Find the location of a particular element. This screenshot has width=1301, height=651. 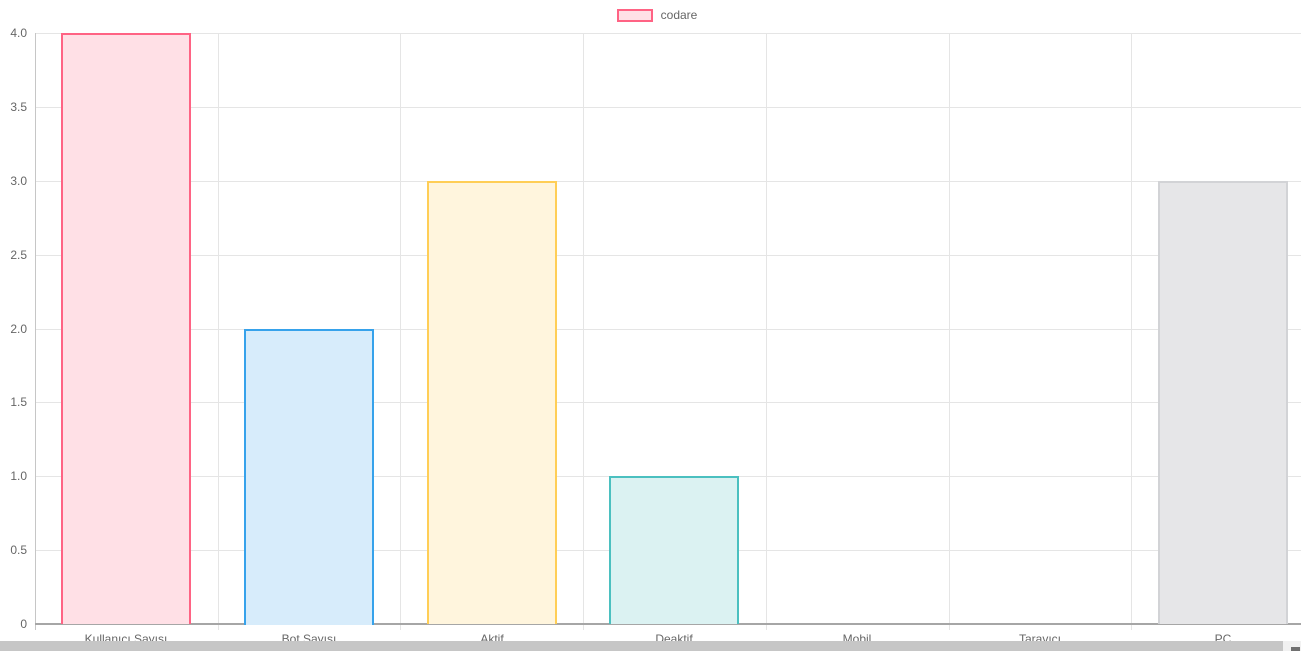

y-axis-tick-label: 2.5 is located at coordinates (18, 255).